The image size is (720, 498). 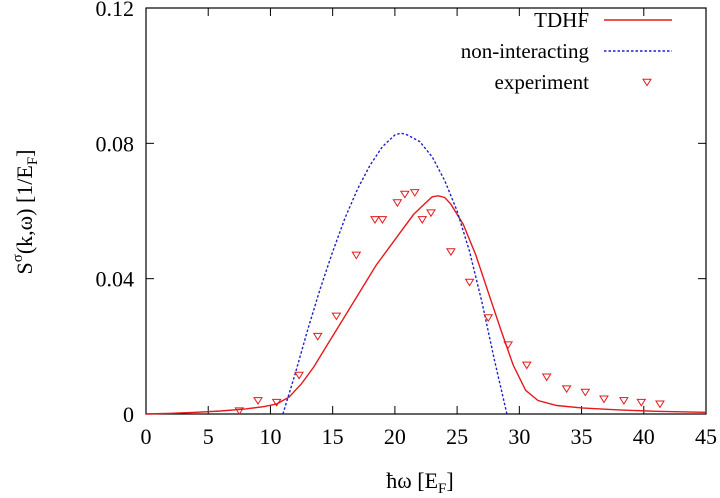 I want to click on y-tick-label: 0, so click(x=128, y=414).